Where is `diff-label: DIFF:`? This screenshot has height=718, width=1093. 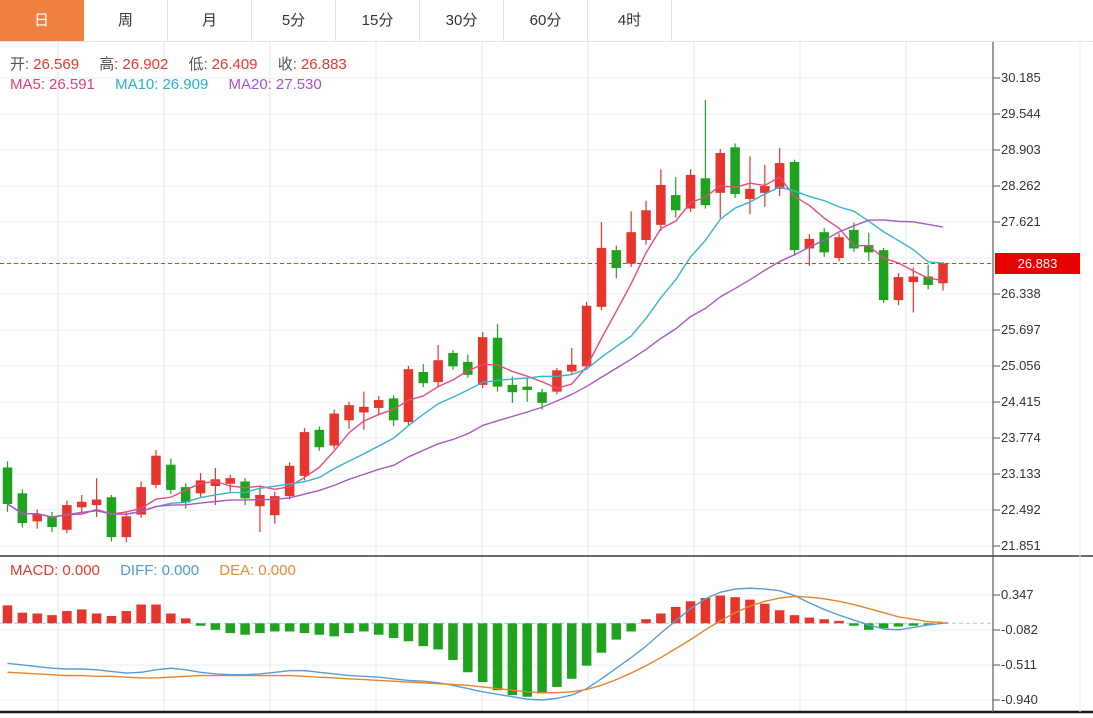
diff-label: DIFF: is located at coordinates (139, 570).